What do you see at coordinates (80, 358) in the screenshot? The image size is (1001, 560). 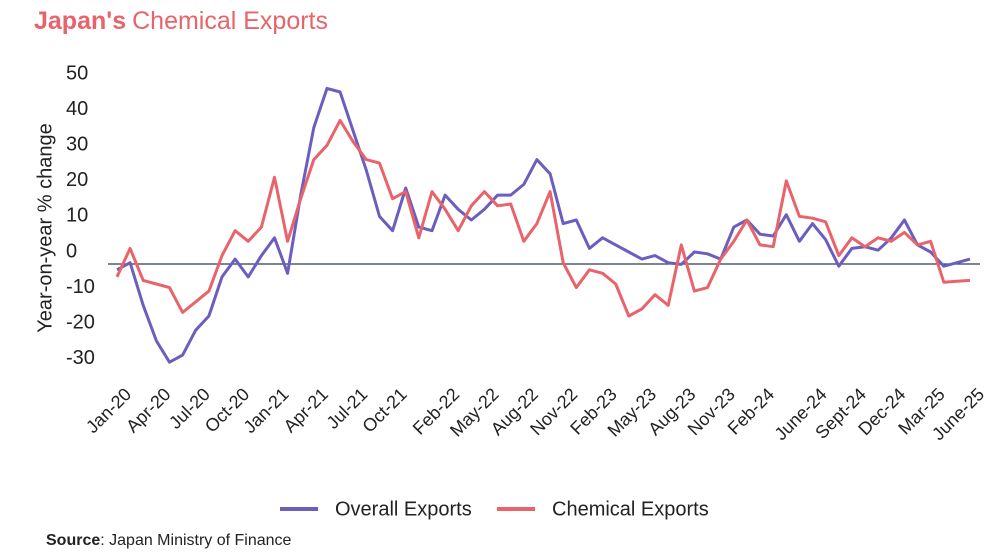 I see `y-tick-label: -30` at bounding box center [80, 358].